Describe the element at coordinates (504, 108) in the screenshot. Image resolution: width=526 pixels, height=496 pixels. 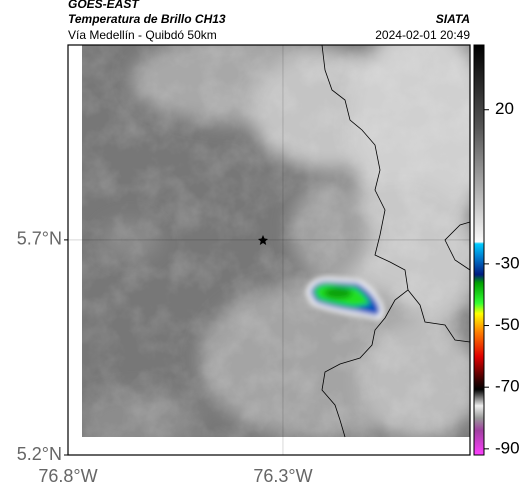
I see `colorbar-tick-label: 20` at that location.